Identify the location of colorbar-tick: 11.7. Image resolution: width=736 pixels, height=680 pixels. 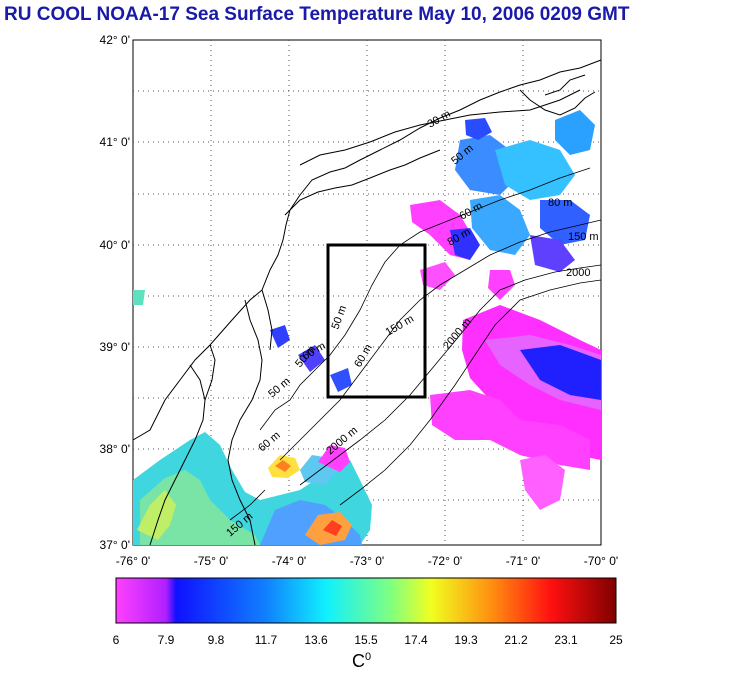
(266, 640).